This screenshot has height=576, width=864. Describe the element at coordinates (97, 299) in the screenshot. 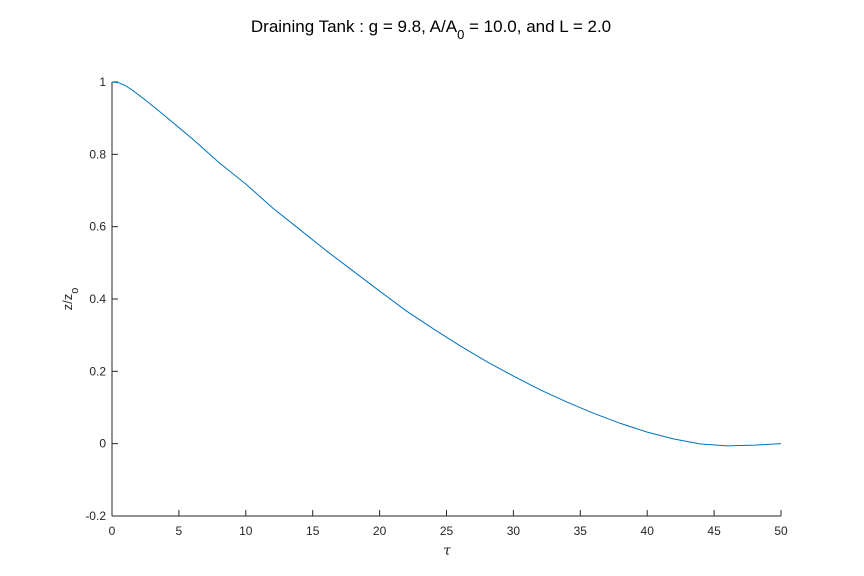

I see `y-tick-label: 0.4` at that location.